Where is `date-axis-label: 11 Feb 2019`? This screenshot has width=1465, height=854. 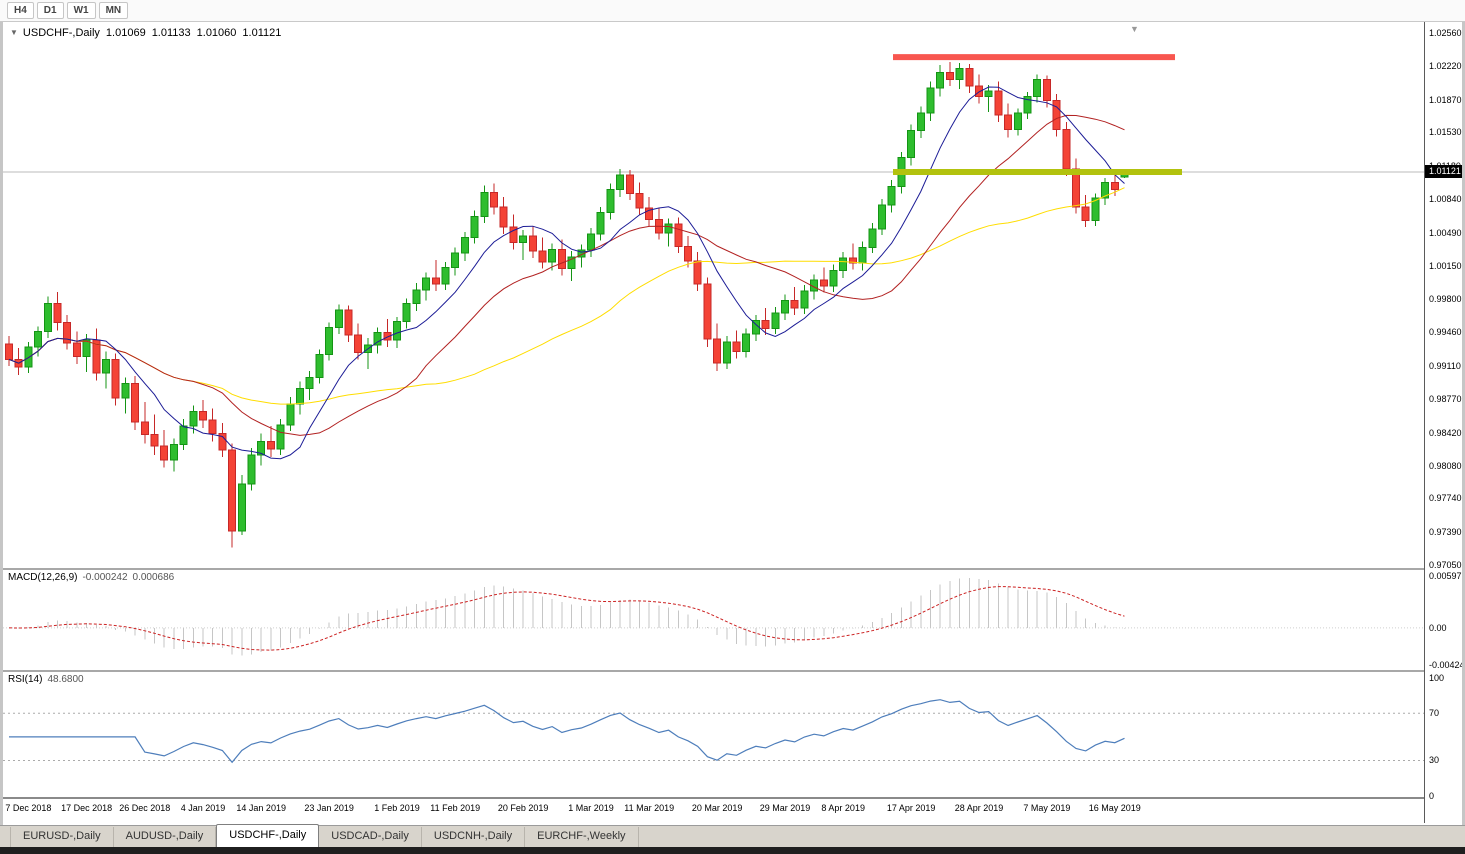 date-axis-label: 11 Feb 2019 is located at coordinates (455, 808).